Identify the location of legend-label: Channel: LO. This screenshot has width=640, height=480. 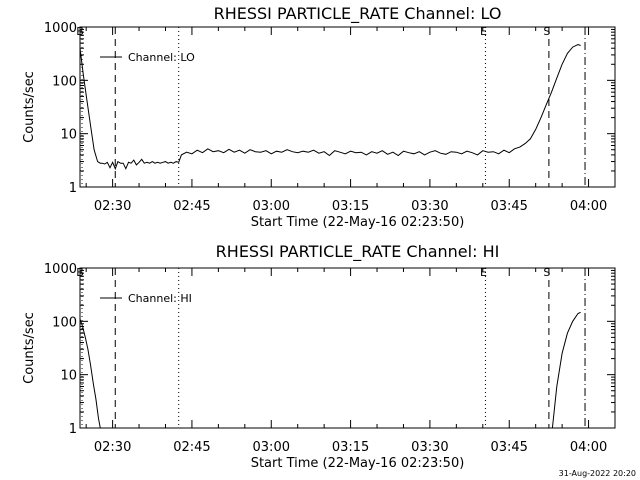
(161, 57).